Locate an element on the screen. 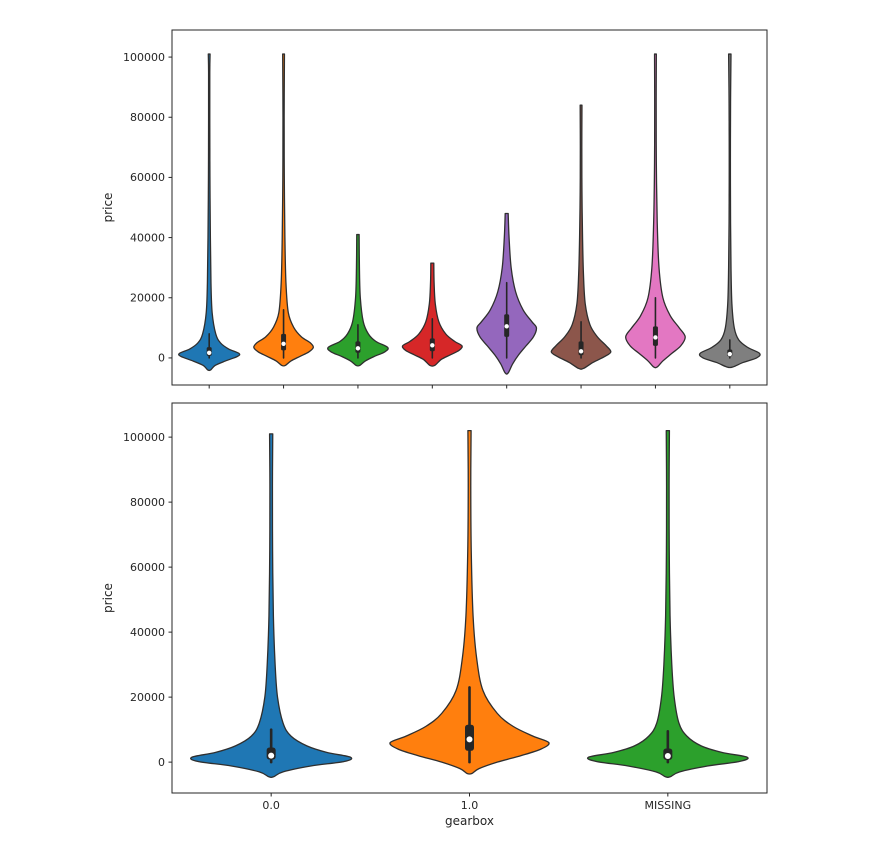 This screenshot has width=886, height=866. x-tick-label: MISSING is located at coordinates (667, 805).